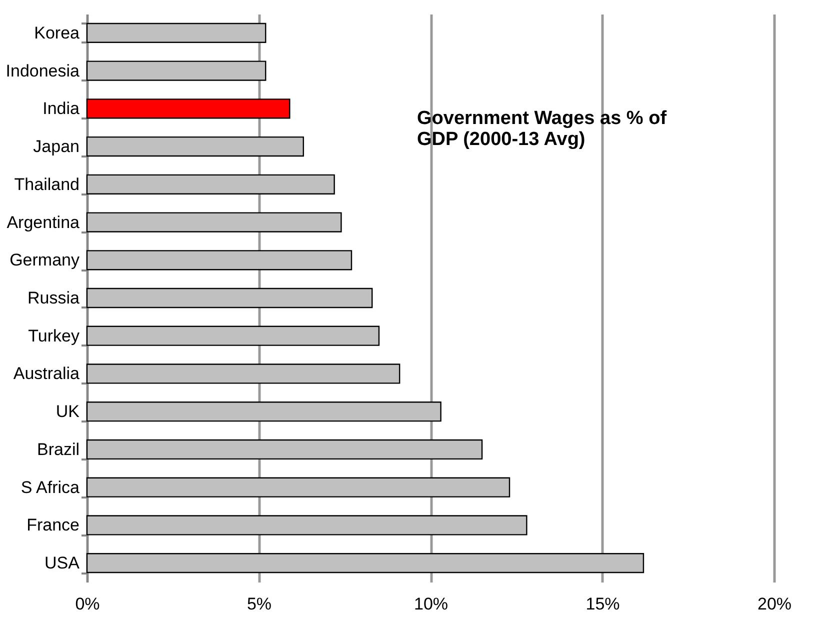 The width and height of the screenshot is (817, 620). What do you see at coordinates (56, 146) in the screenshot?
I see `y-tick-label: Japan` at bounding box center [56, 146].